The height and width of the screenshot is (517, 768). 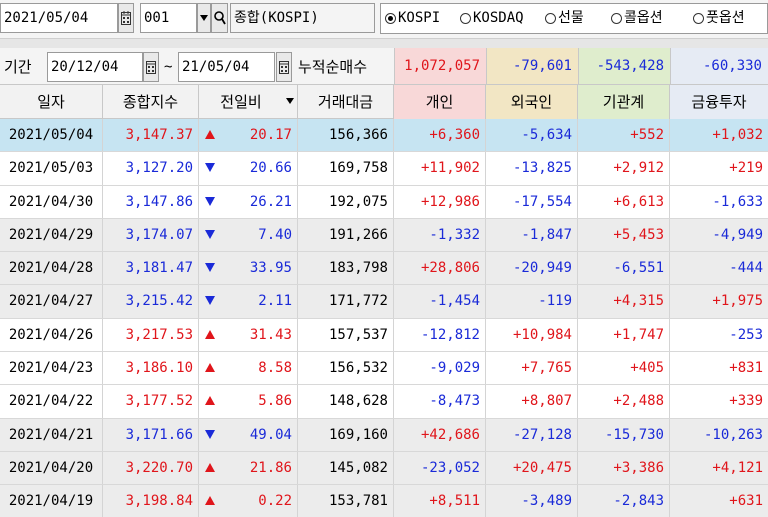 I want to click on cell-foreign: -3,489, so click(x=532, y=501).